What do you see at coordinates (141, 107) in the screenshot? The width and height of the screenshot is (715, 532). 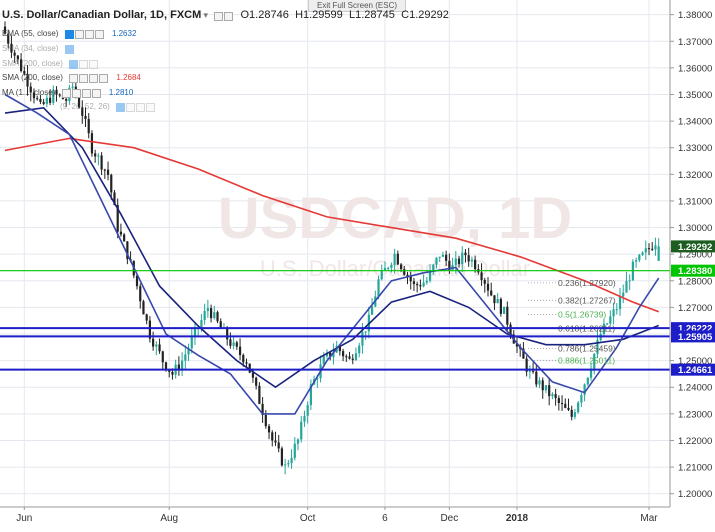 I see `close-icon` at bounding box center [141, 107].